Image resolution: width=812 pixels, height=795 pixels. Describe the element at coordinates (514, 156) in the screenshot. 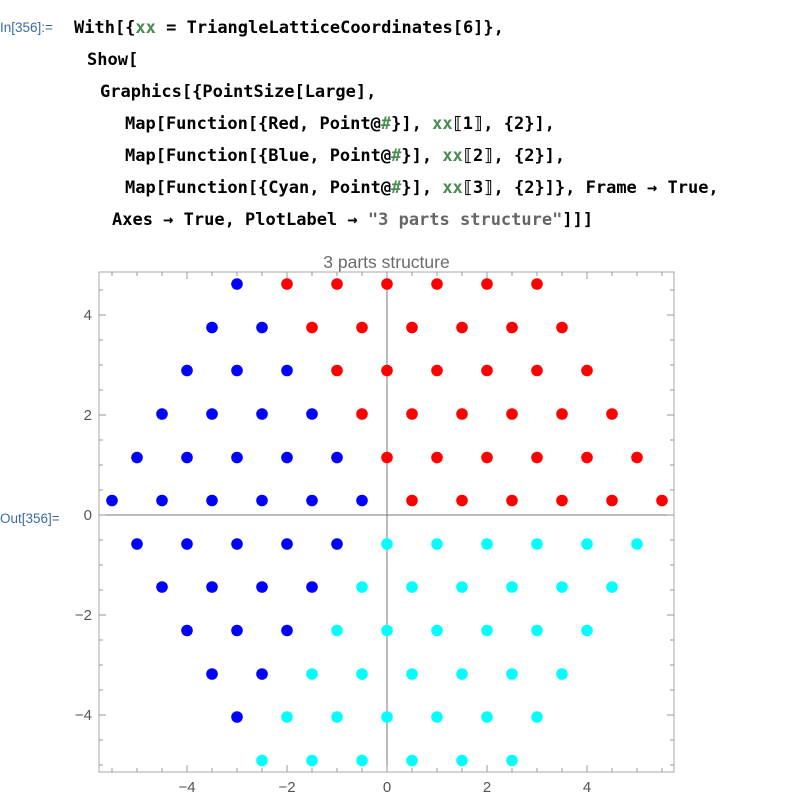

I see `code-token: ⟦2⟧, {2}],` at that location.